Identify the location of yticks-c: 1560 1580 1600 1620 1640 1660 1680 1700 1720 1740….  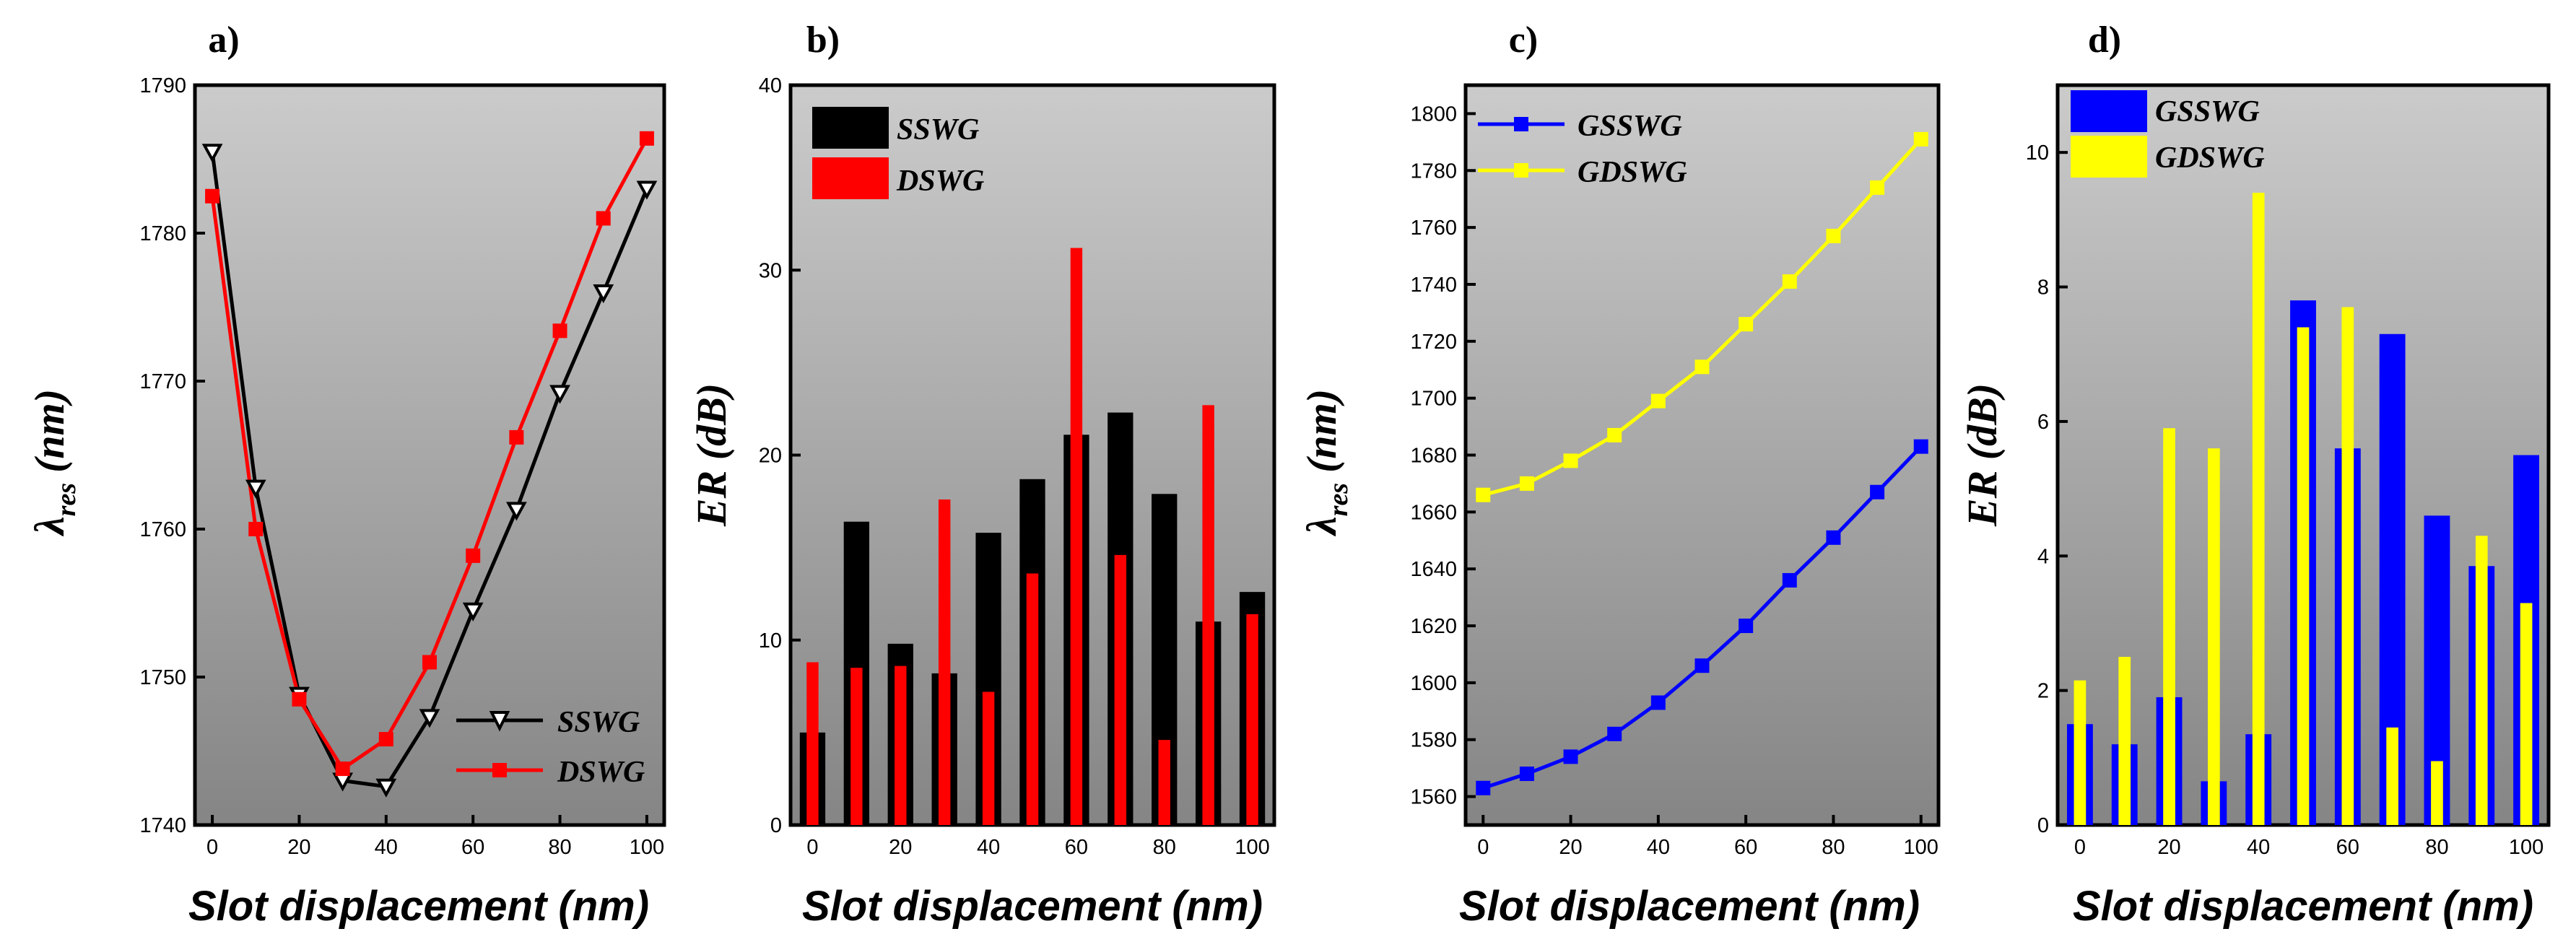
(1443, 455).